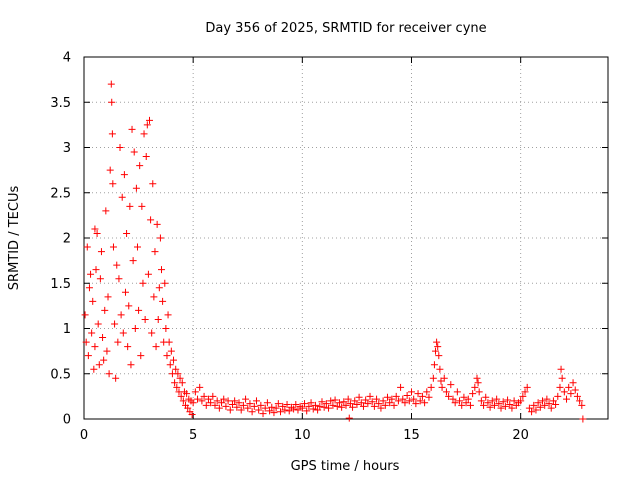 Image resolution: width=640 pixels, height=480 pixels. I want to click on x-tick-label: 5, so click(193, 435).